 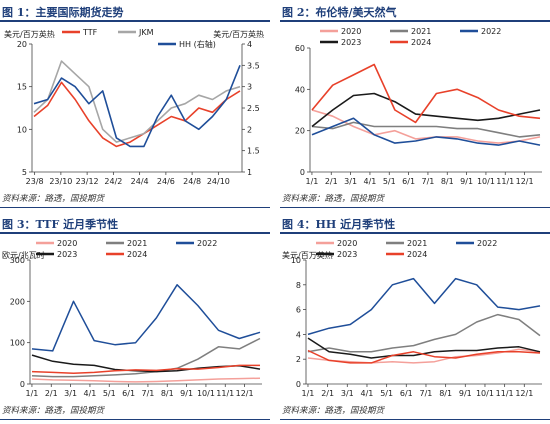 I want to click on legend-label: HH (右轴), so click(x=197, y=44).